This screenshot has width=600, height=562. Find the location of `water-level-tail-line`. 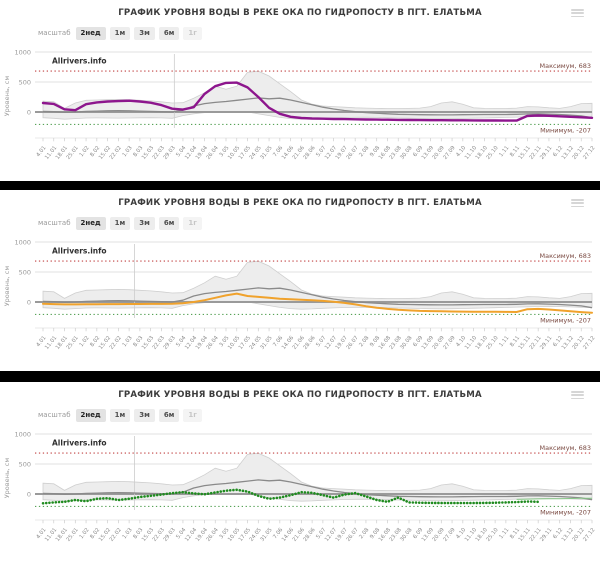

water-level-tail-line is located at coordinates (554, 498).